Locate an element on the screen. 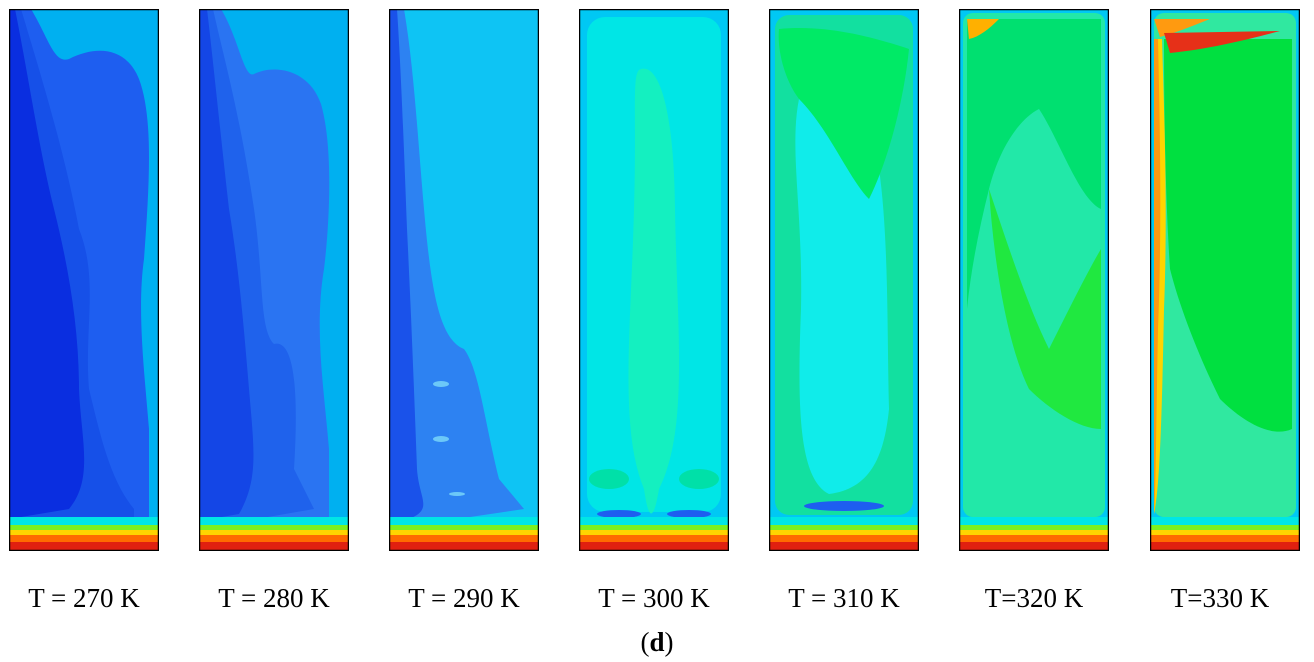 The image size is (1314, 662). caption-310: T = 310 K is located at coordinates (844, 598).